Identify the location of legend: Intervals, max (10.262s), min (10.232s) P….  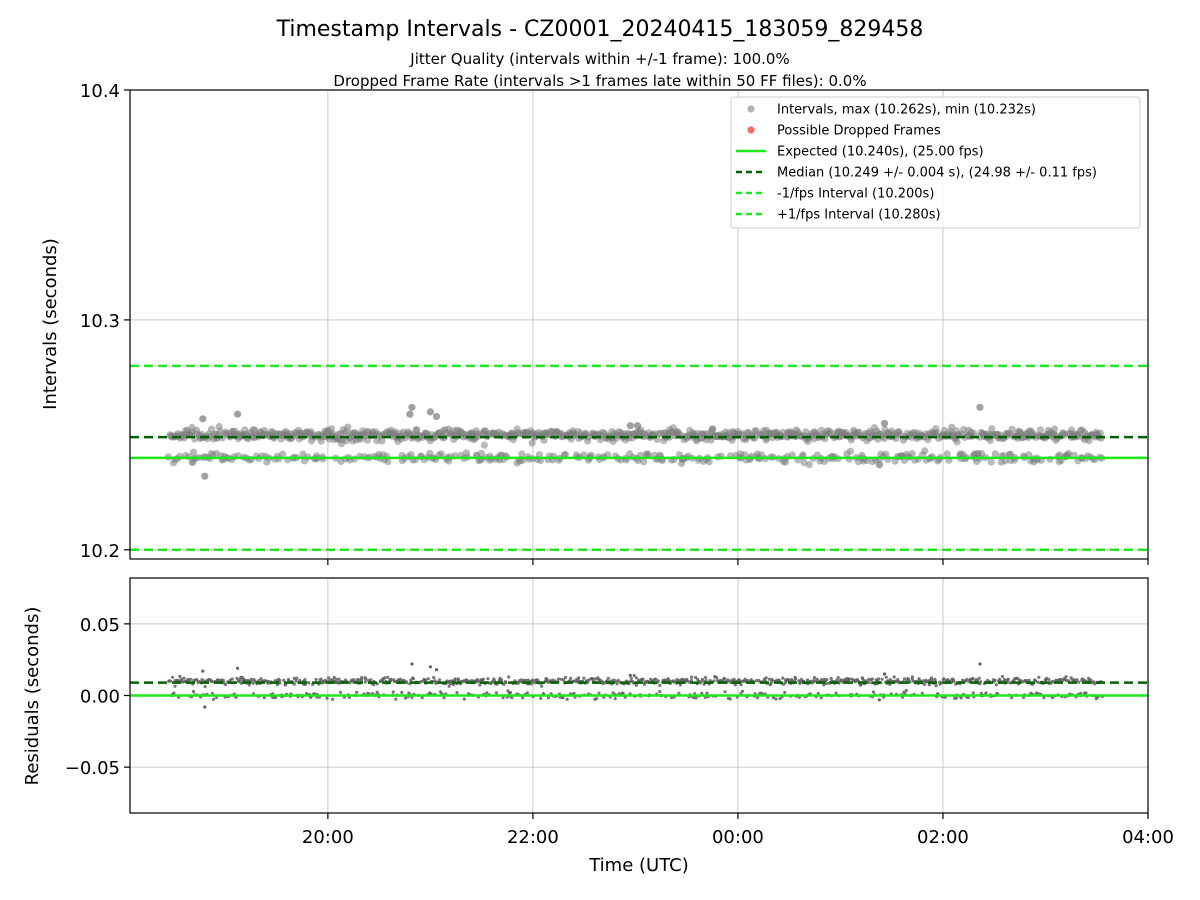
(935, 162).